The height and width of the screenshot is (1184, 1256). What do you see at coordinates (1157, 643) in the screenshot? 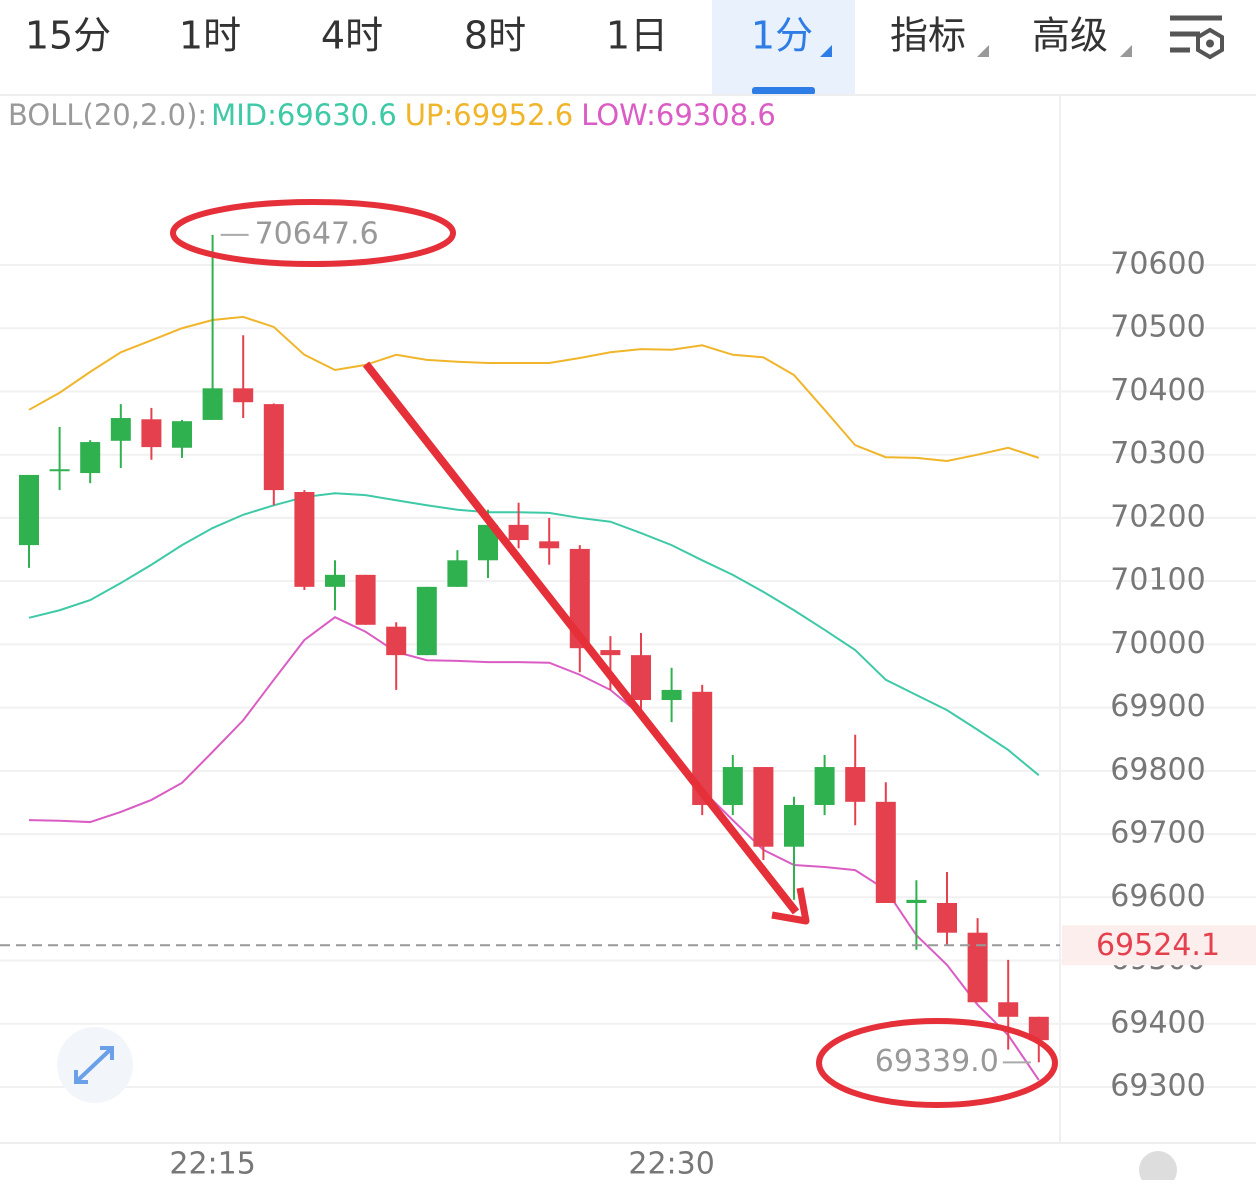
I see `y-tick-label: 70000` at bounding box center [1157, 643].